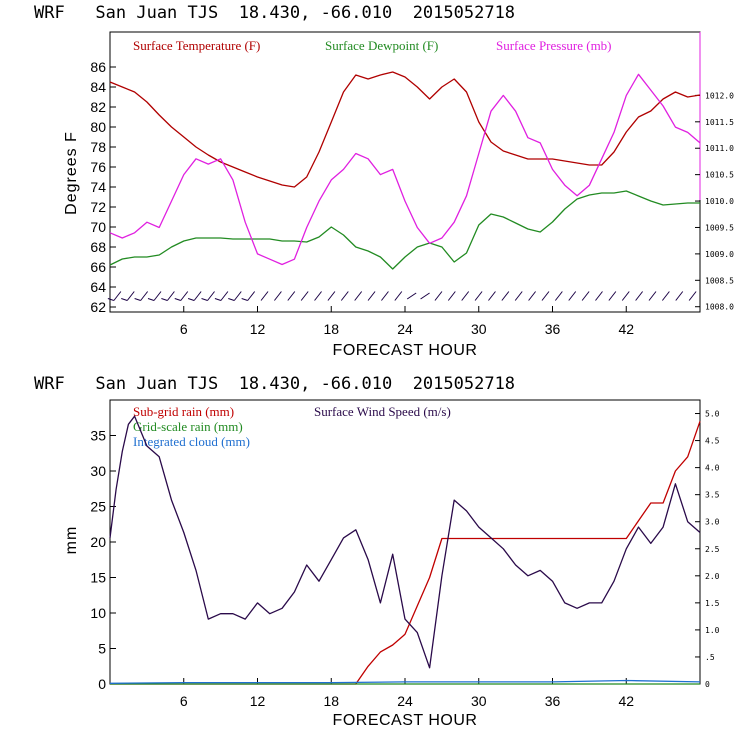 The image size is (740, 740). What do you see at coordinates (98, 167) in the screenshot?
I see `top-y-tick-label: 76` at bounding box center [98, 167].